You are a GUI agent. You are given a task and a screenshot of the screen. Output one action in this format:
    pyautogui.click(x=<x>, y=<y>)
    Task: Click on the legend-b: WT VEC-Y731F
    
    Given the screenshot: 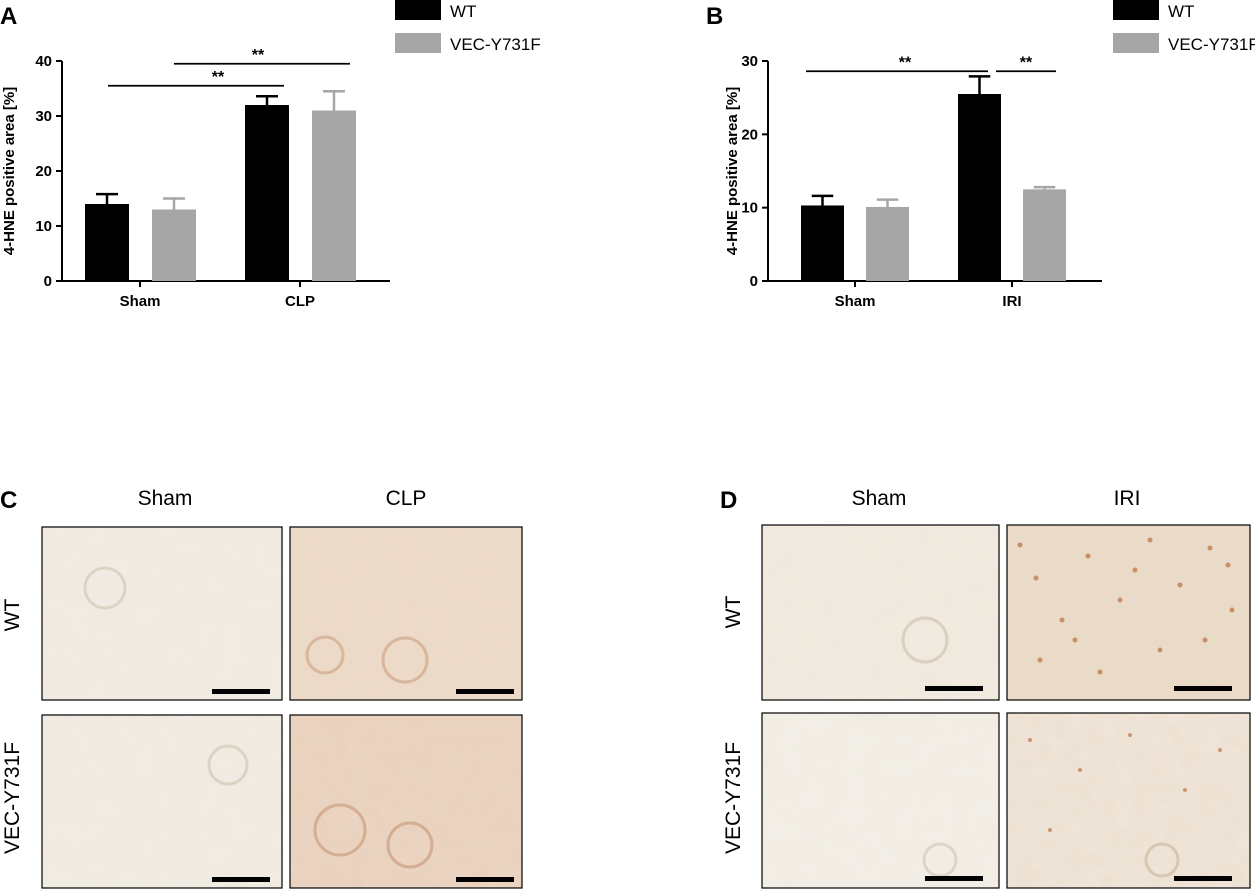 What is the action you would take?
    pyautogui.click(x=1184, y=27)
    